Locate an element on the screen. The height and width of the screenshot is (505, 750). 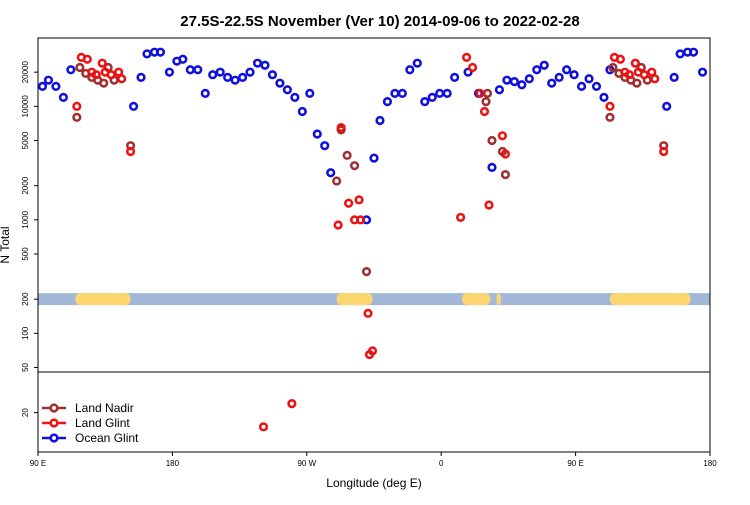
legend-marker-land-glint is located at coordinates (54, 423).